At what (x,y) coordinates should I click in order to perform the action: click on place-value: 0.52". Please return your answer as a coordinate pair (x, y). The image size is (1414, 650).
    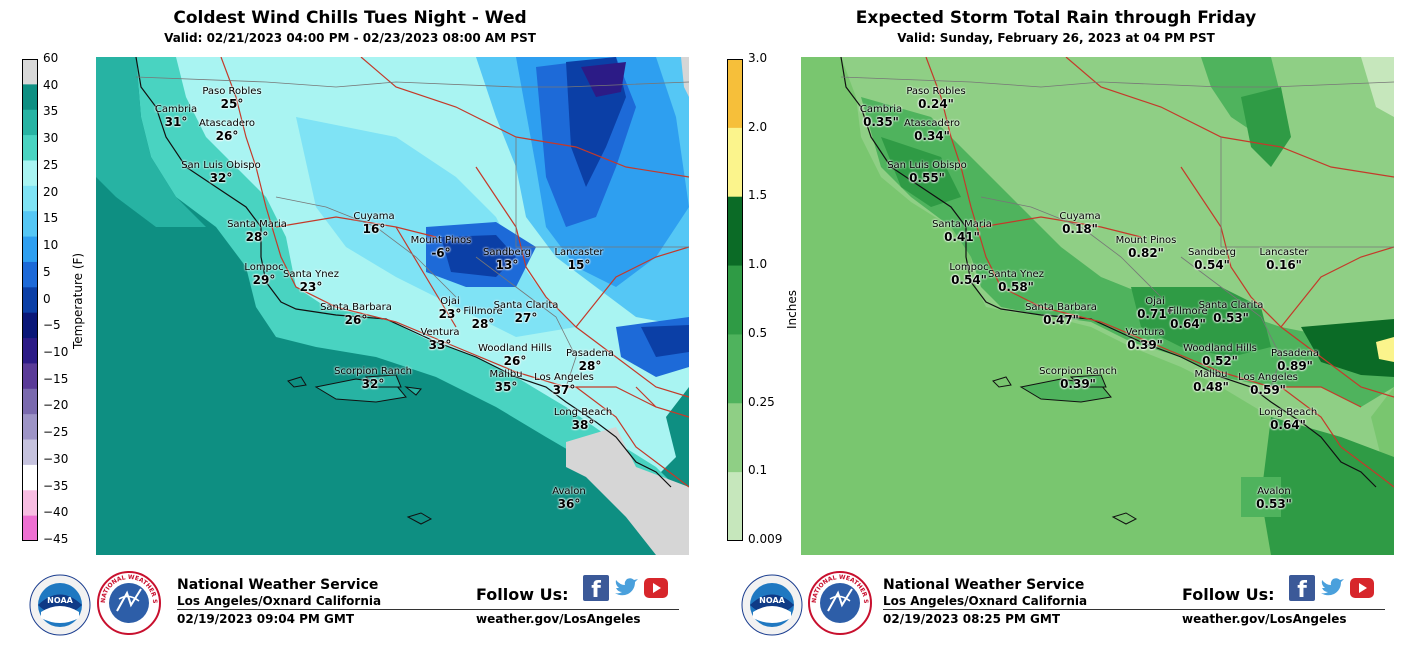
    Looking at the image, I should click on (1220, 360).